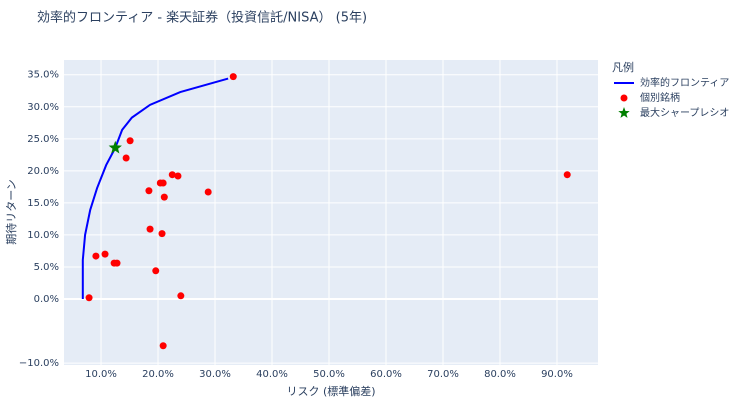 The image size is (730, 410). I want to click on y-axis-title: 期待リターン, so click(11, 211).